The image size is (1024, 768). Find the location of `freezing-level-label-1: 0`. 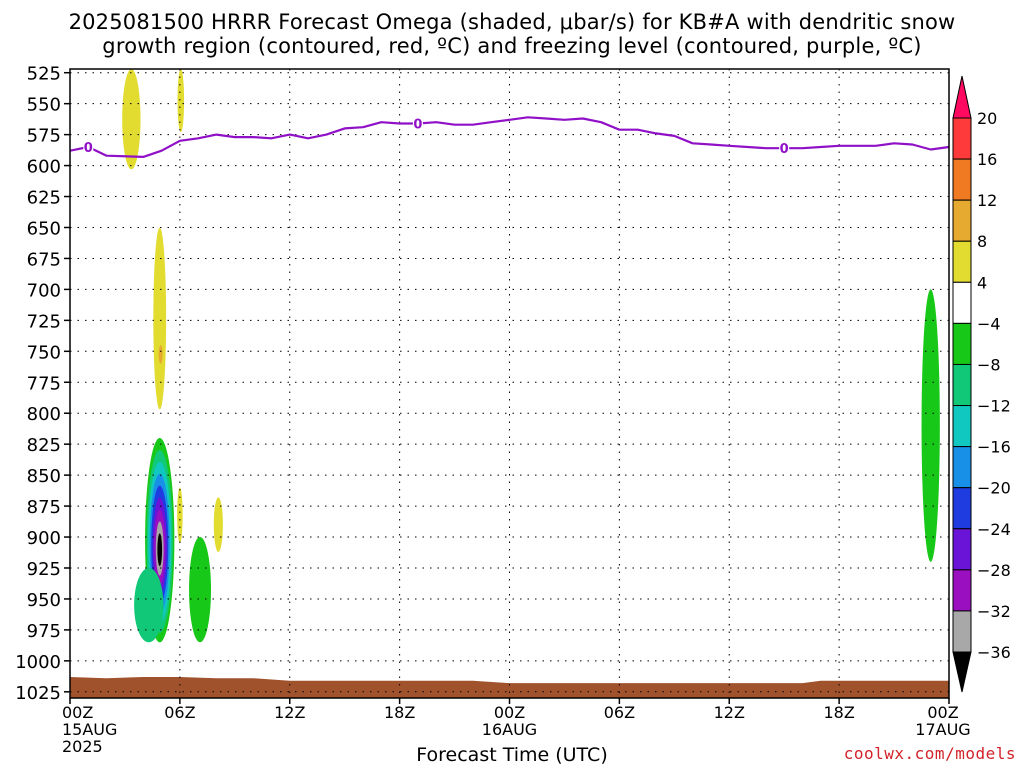

freezing-level-label-1: 0 is located at coordinates (88, 148).